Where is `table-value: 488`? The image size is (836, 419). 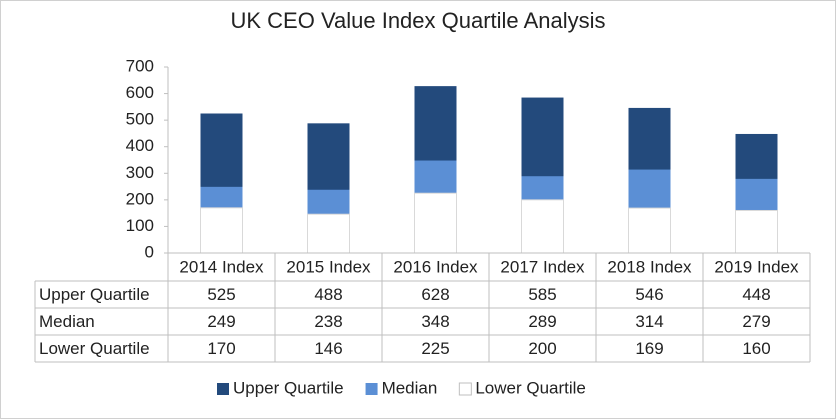 table-value: 488 is located at coordinates (328, 294).